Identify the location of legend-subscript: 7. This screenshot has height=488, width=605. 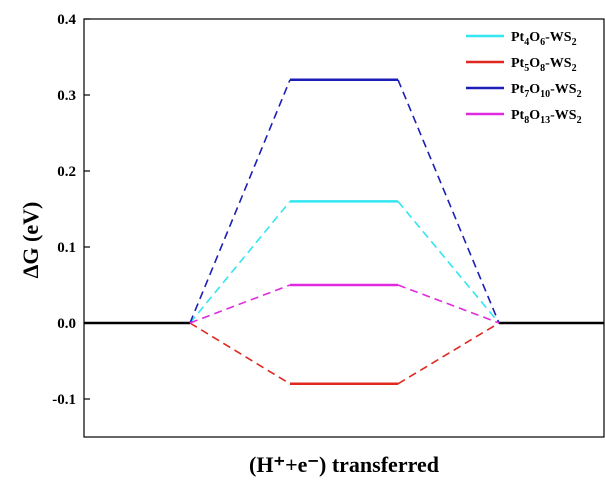
(526, 94).